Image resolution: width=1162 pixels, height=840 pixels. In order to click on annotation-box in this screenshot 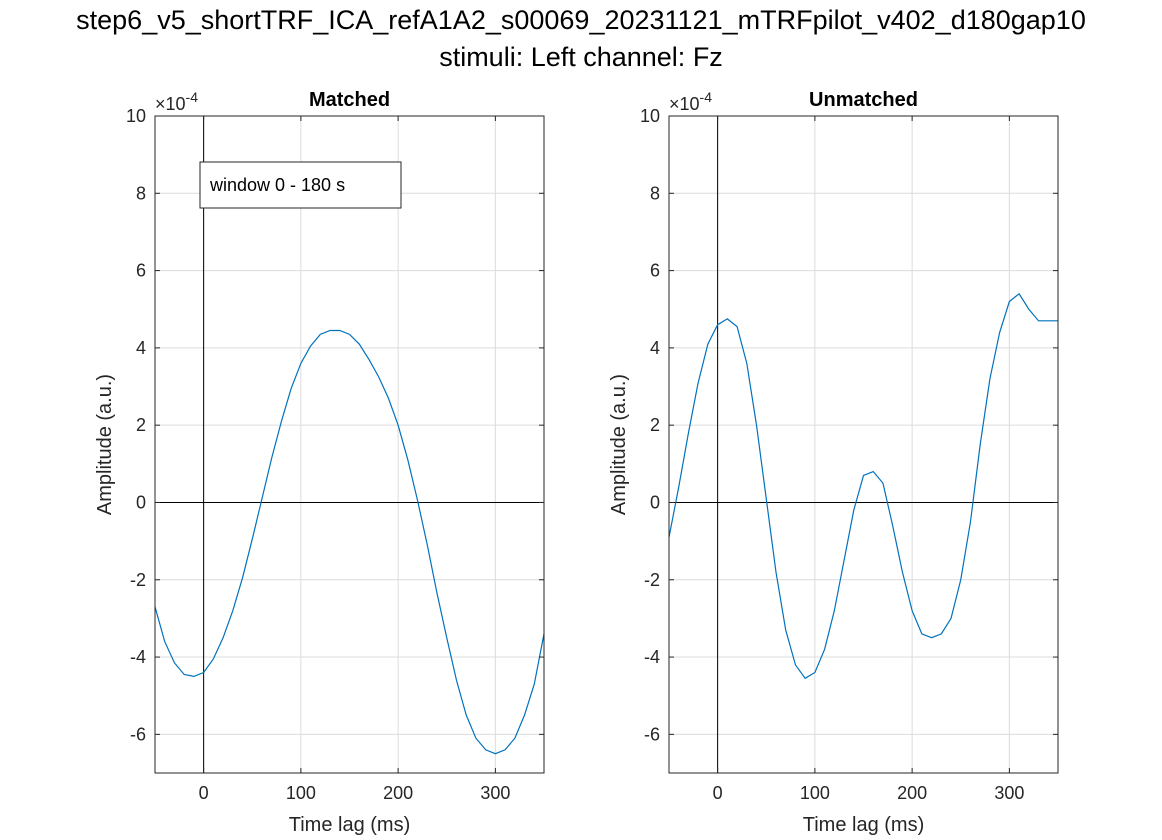, I will do `click(300, 185)`.